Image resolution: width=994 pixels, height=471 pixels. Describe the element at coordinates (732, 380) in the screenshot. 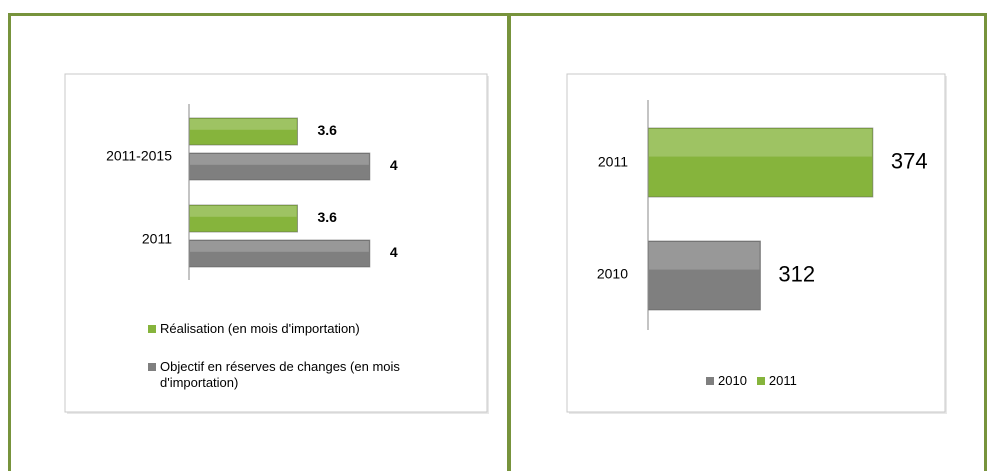

I see `legend-text: 2010` at that location.